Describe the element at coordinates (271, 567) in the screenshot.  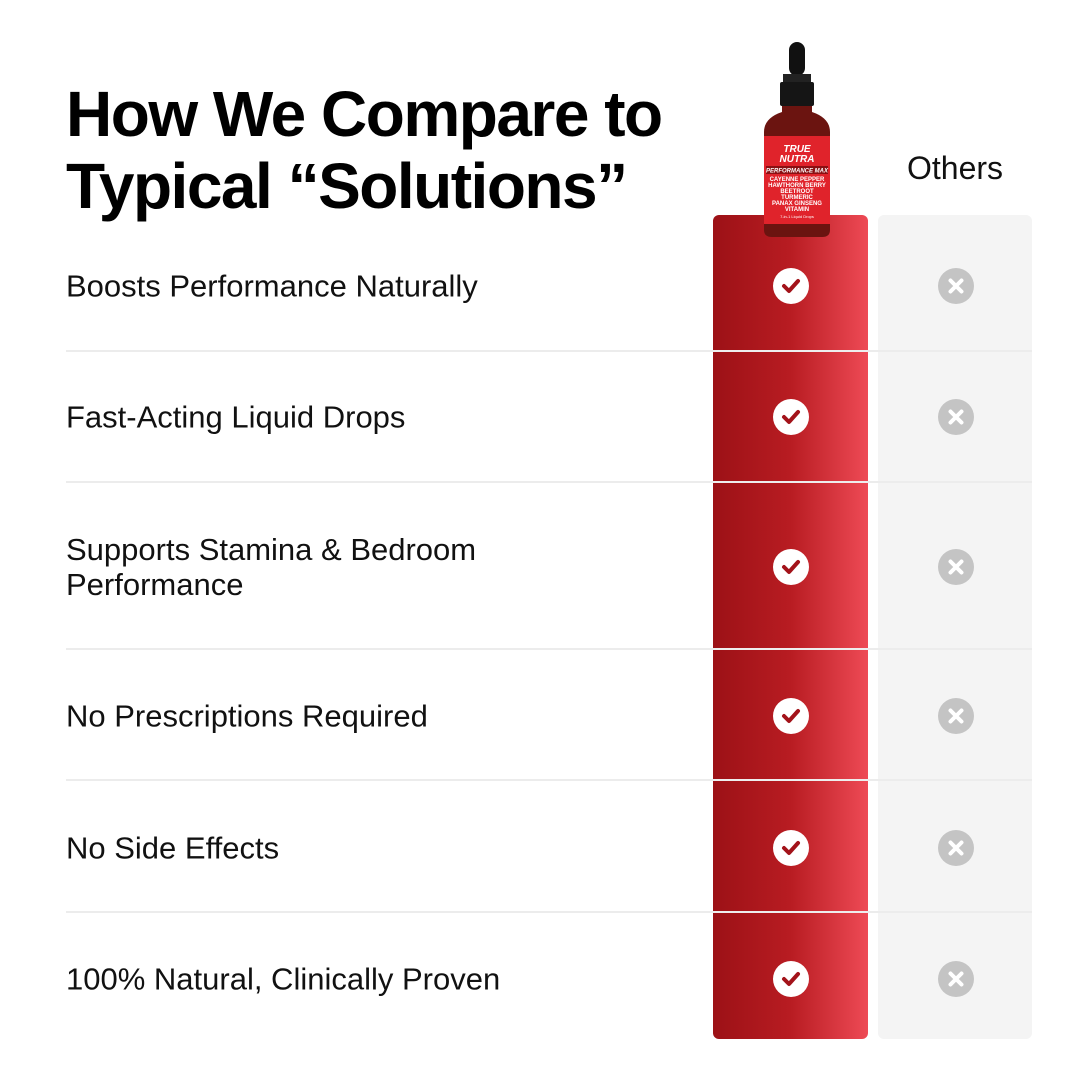
I see `row-label: Supports Stamina & Bedroom Performance` at that location.